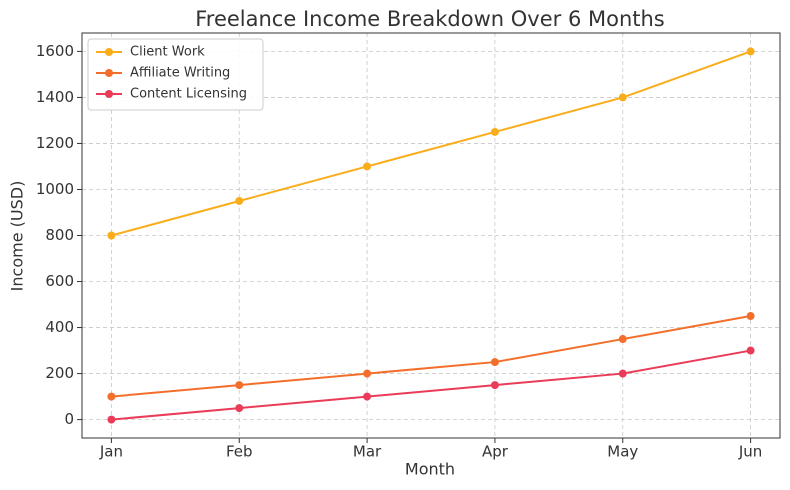 This screenshot has height=490, width=790. Describe the element at coordinates (59, 373) in the screenshot. I see `y-tick-label: 200` at that location.